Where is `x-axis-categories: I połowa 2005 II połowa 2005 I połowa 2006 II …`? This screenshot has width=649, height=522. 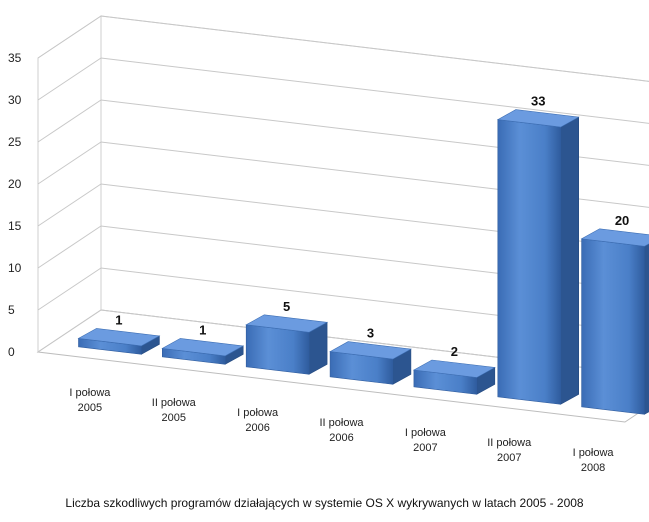 x-axis-categories: I połowa 2005 II połowa 2005 I połowa 2006 II … is located at coordinates (341, 430).